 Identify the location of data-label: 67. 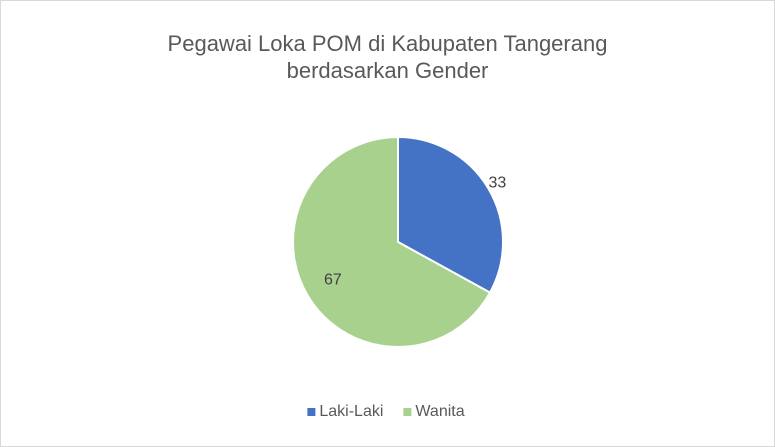
(333, 280).